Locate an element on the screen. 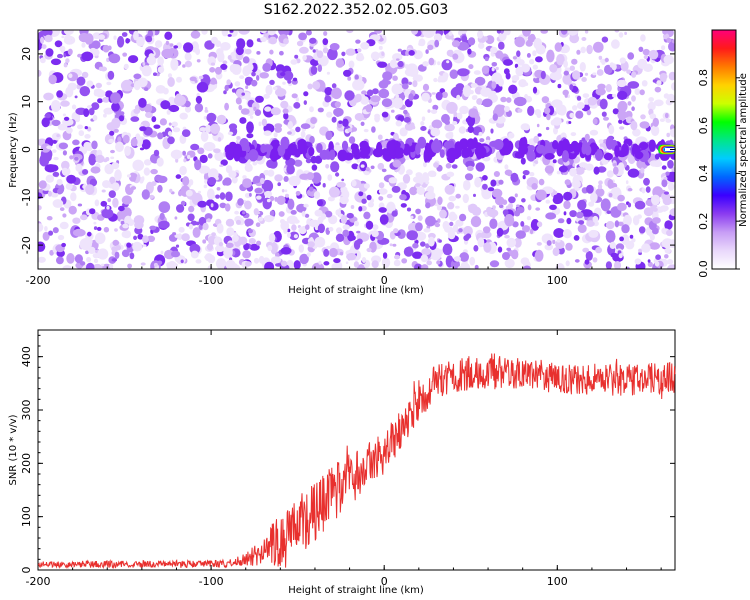 This screenshot has height=600, width=750. y-tick-label: 400 is located at coordinates (26, 356).